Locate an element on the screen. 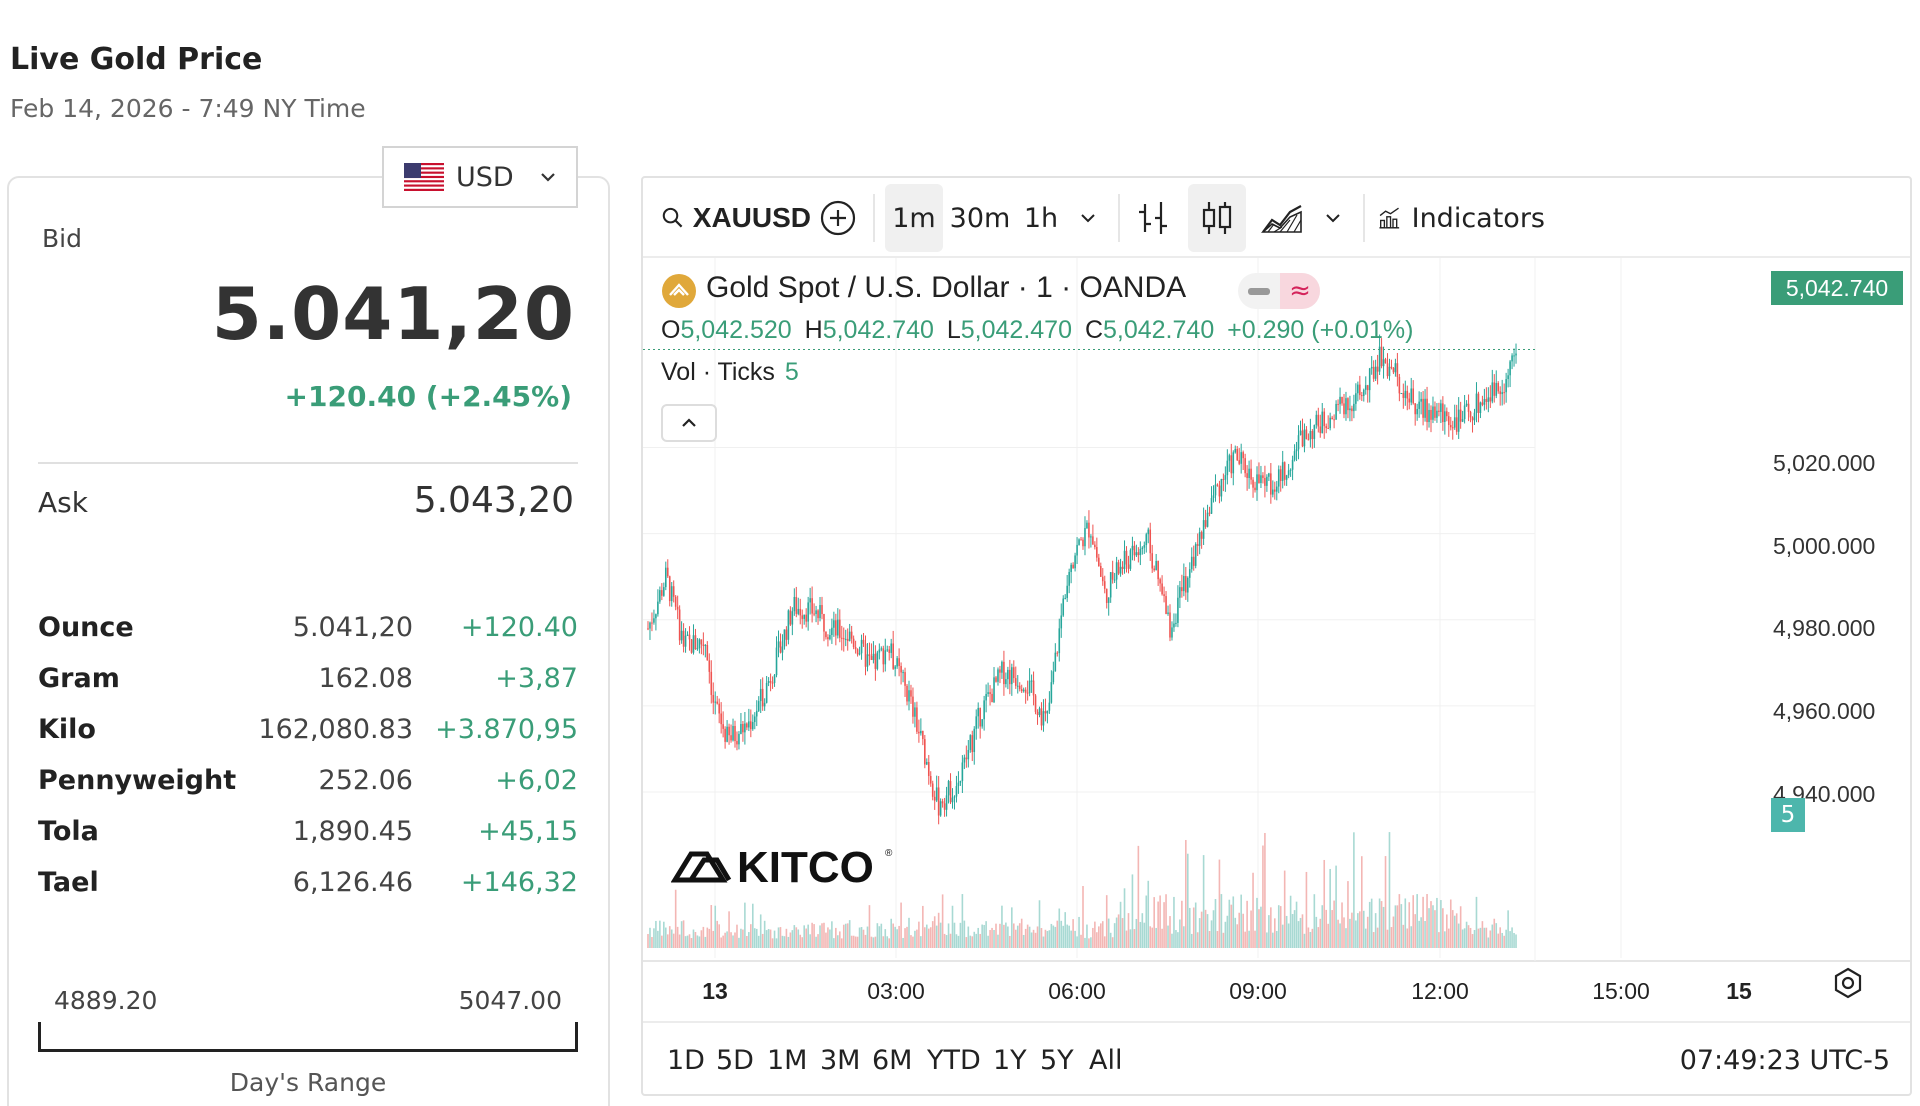 The image size is (1920, 1106). range-1d: 1D is located at coordinates (686, 1060).